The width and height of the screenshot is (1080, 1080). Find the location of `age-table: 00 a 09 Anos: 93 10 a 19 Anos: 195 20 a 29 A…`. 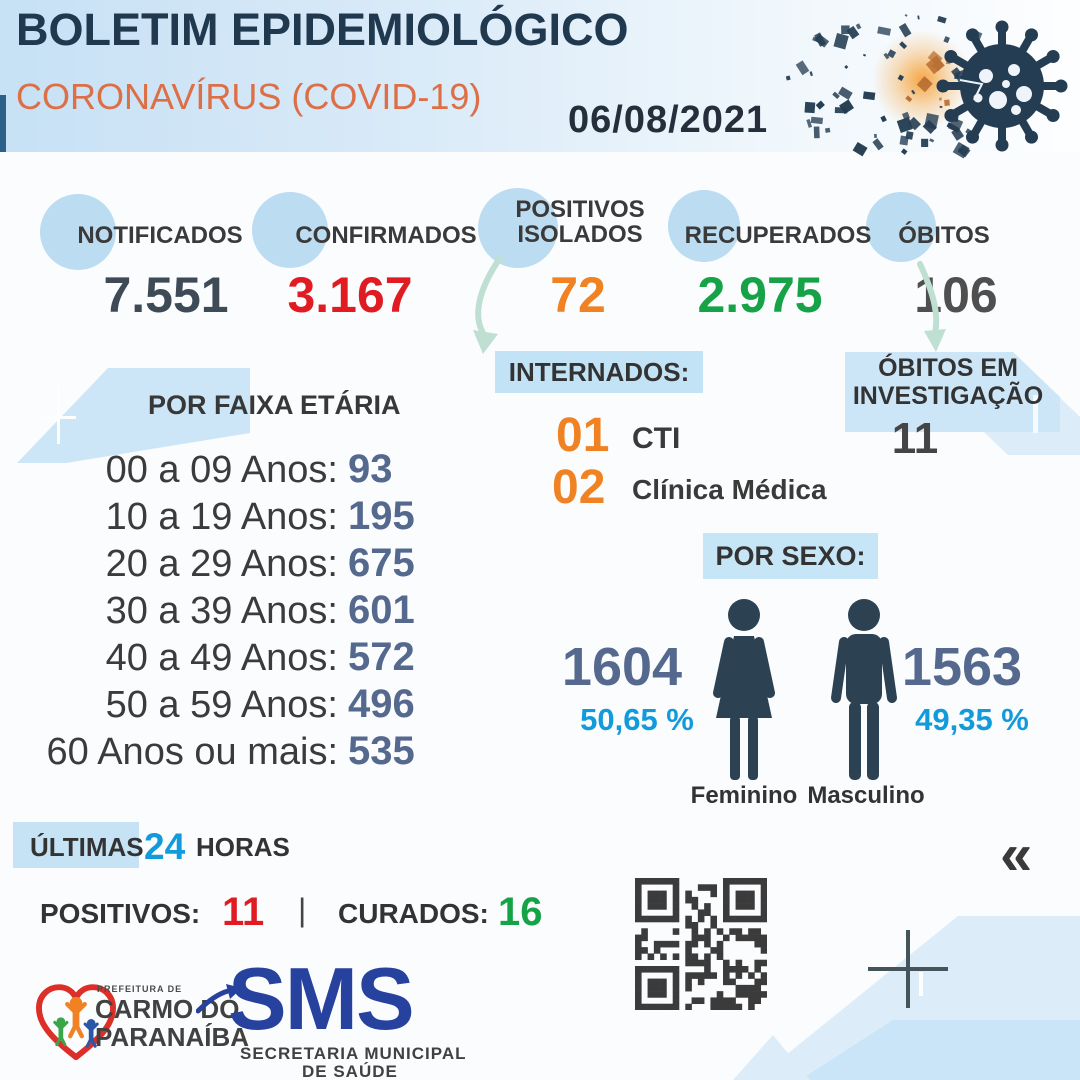

age-table: 00 a 09 Anos: 93 10 a 19 Anos: 195 20 a 29 A… is located at coordinates (231, 610).